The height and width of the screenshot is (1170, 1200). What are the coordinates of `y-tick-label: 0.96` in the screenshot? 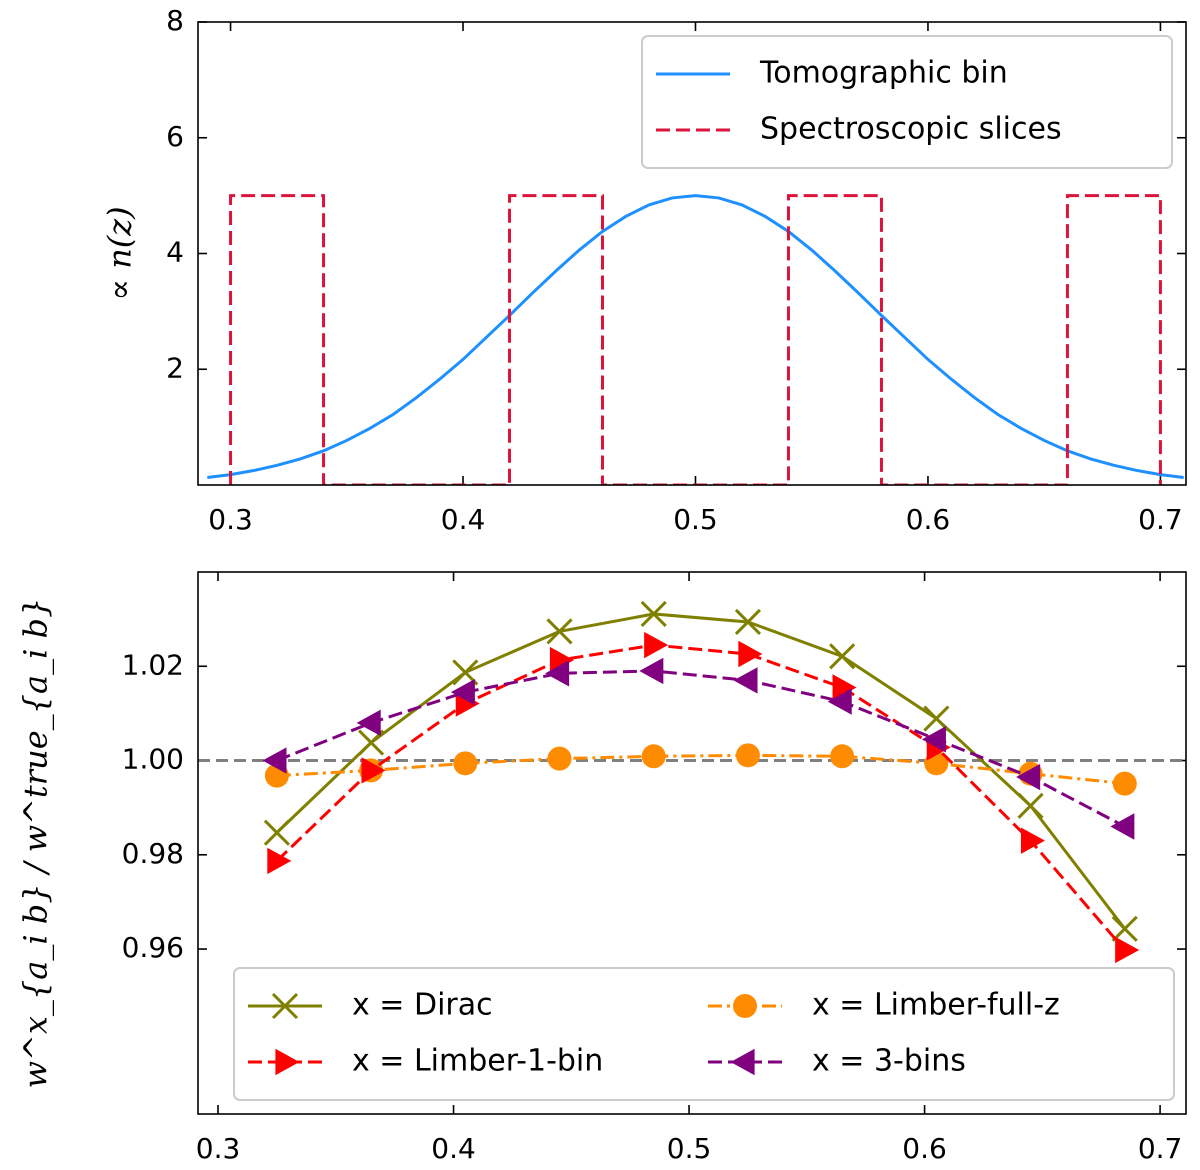 It's located at (153, 947).